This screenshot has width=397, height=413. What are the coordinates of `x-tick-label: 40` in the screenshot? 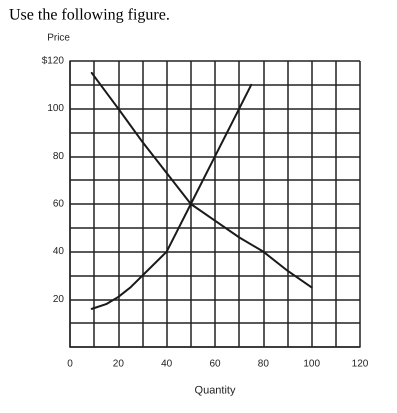 It's located at (167, 364).